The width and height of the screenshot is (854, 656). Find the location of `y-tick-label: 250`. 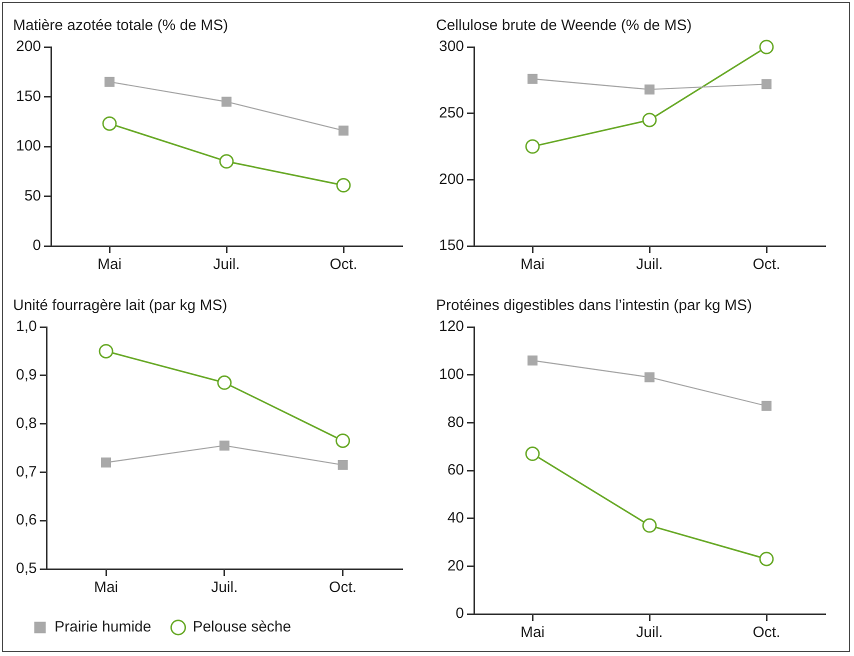

y-tick-label: 250 is located at coordinates (451, 113).